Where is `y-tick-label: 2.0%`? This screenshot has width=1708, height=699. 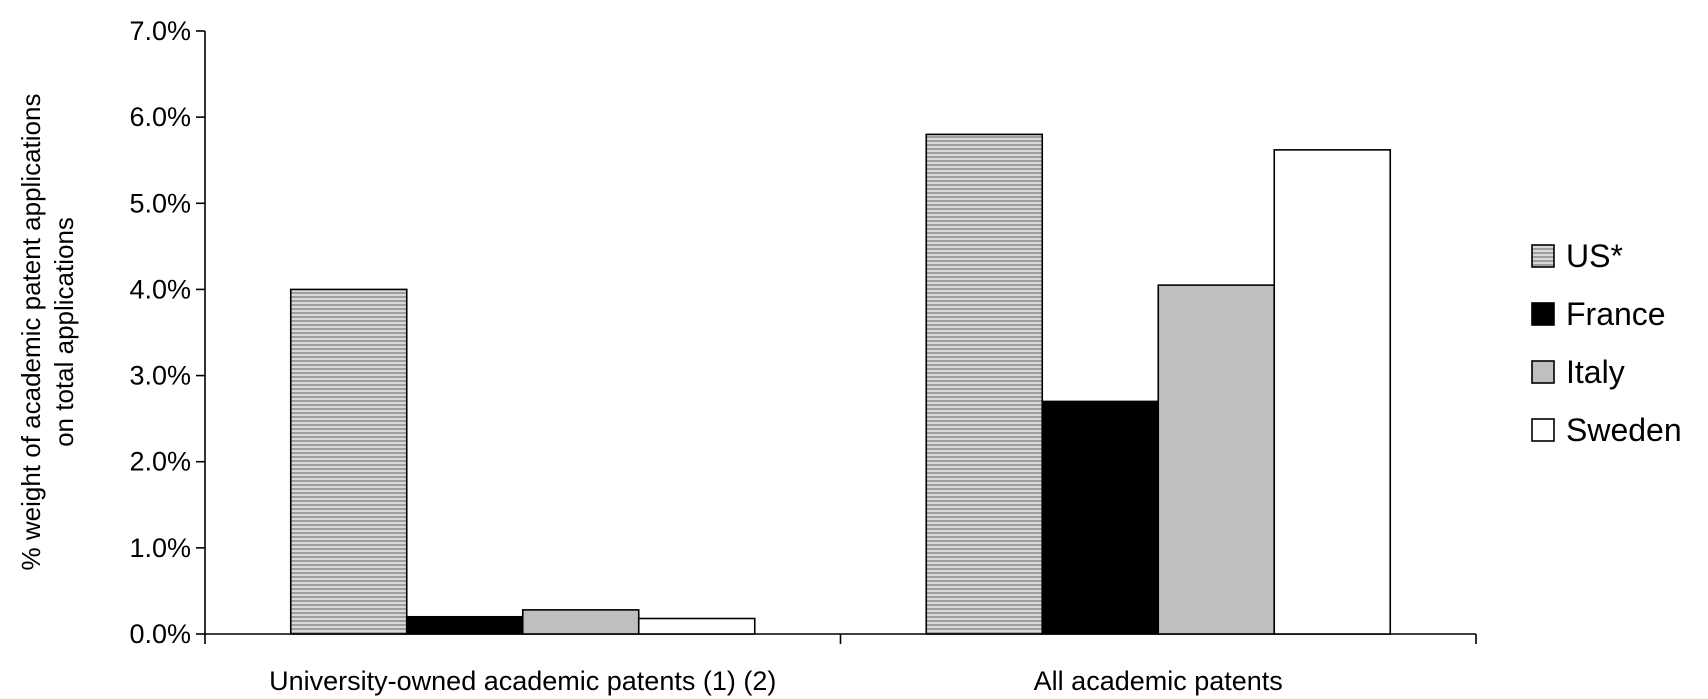
y-tick-label: 2.0% is located at coordinates (160, 462).